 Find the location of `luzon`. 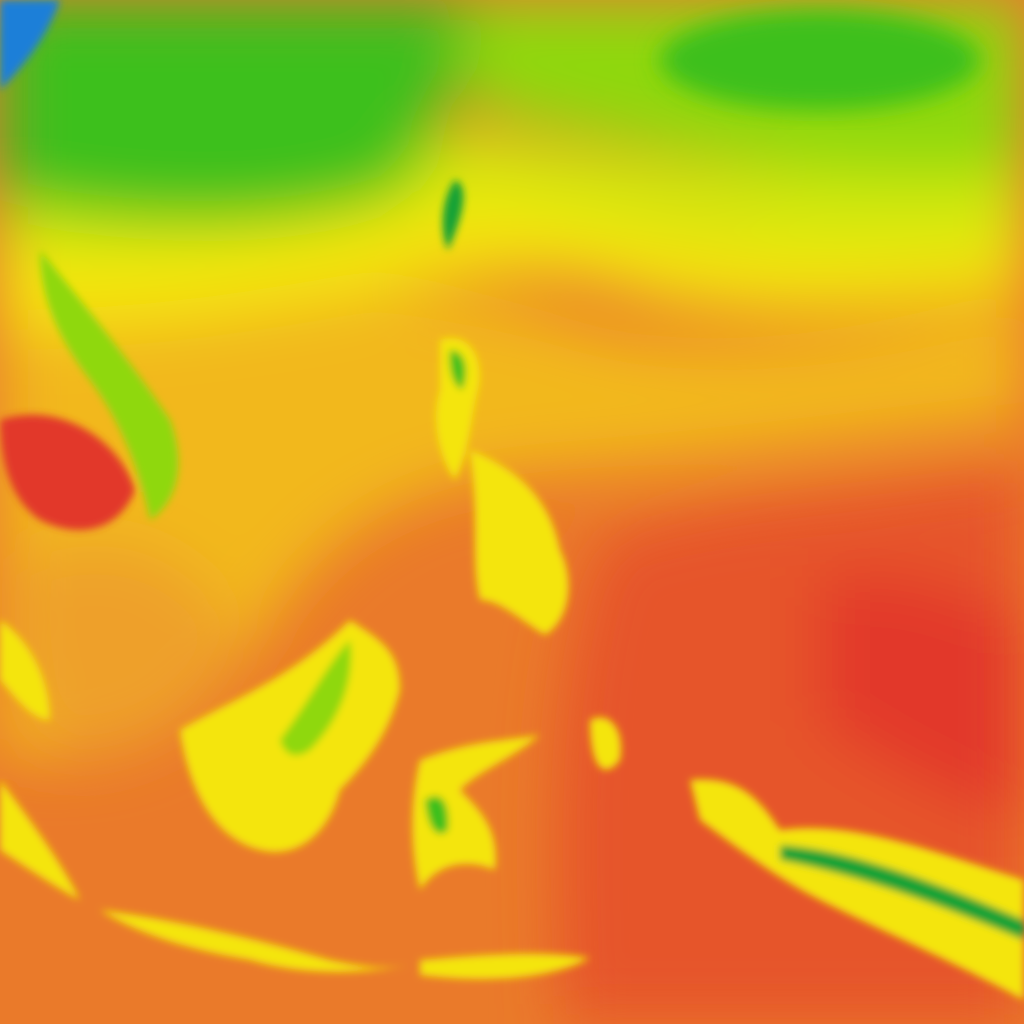

luzon is located at coordinates (457, 409).